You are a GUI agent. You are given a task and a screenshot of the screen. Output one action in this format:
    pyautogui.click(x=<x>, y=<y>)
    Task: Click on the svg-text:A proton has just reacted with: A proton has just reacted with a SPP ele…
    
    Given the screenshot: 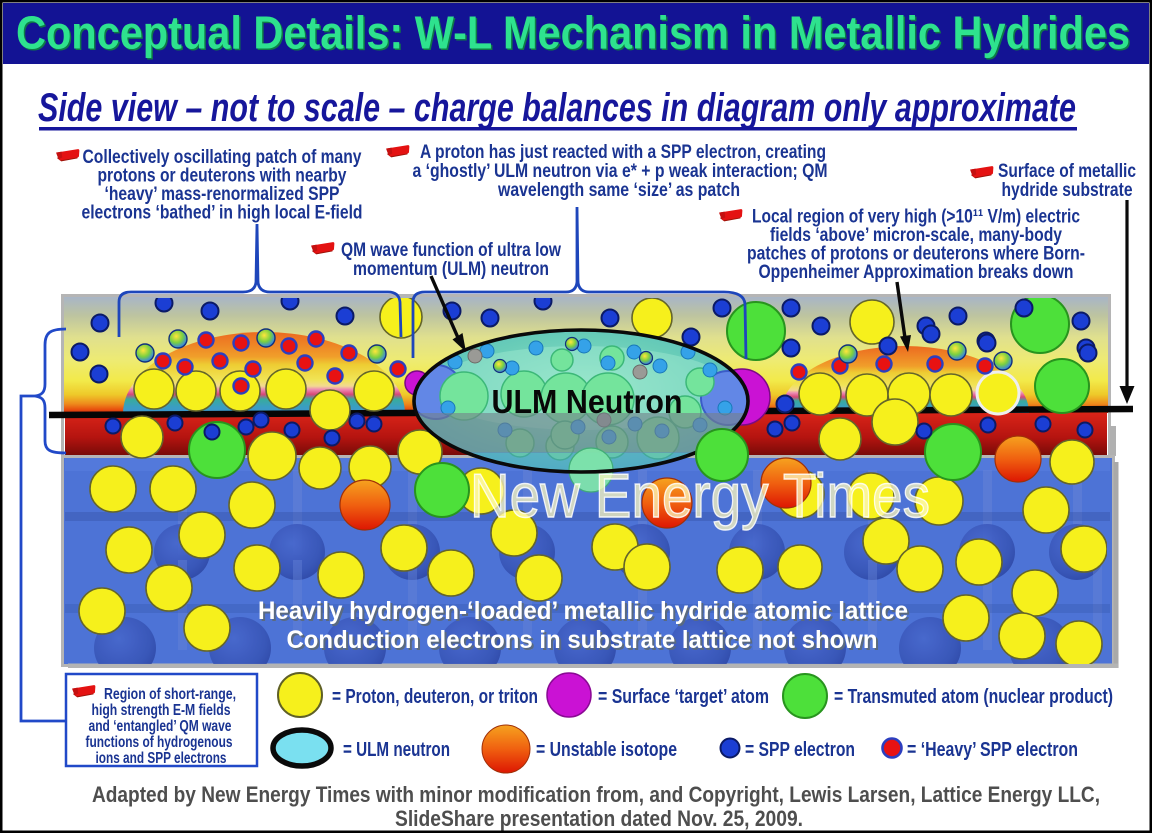 What is the action you would take?
    pyautogui.click(x=623, y=152)
    